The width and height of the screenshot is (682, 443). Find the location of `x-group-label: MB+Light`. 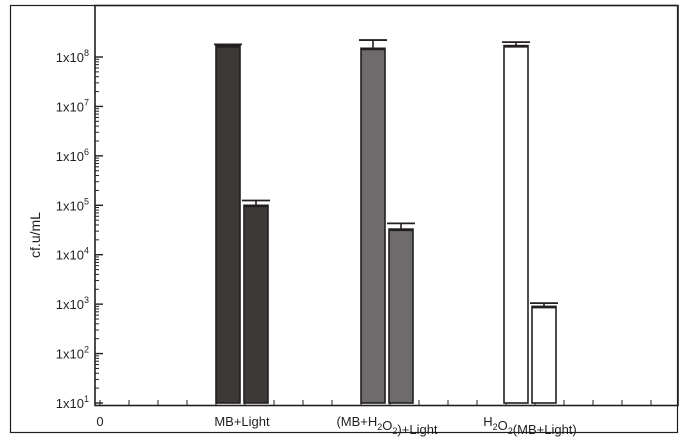

x-group-label: MB+Light is located at coordinates (242, 421).